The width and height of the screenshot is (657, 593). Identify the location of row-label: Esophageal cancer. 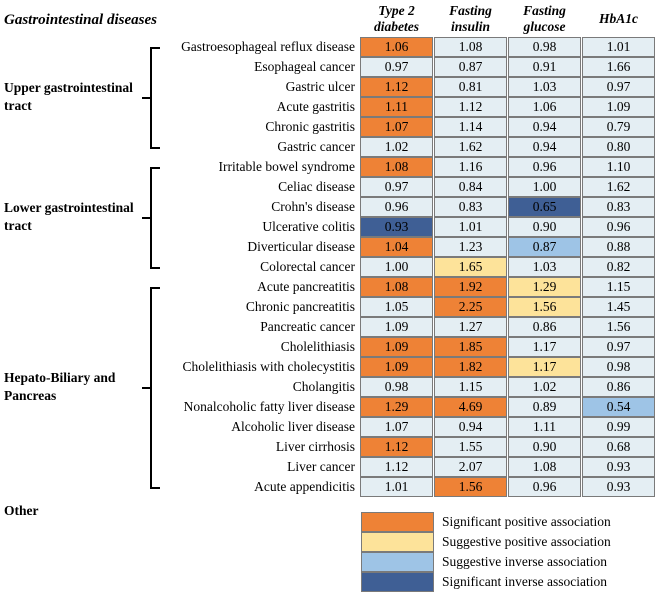
(304, 66).